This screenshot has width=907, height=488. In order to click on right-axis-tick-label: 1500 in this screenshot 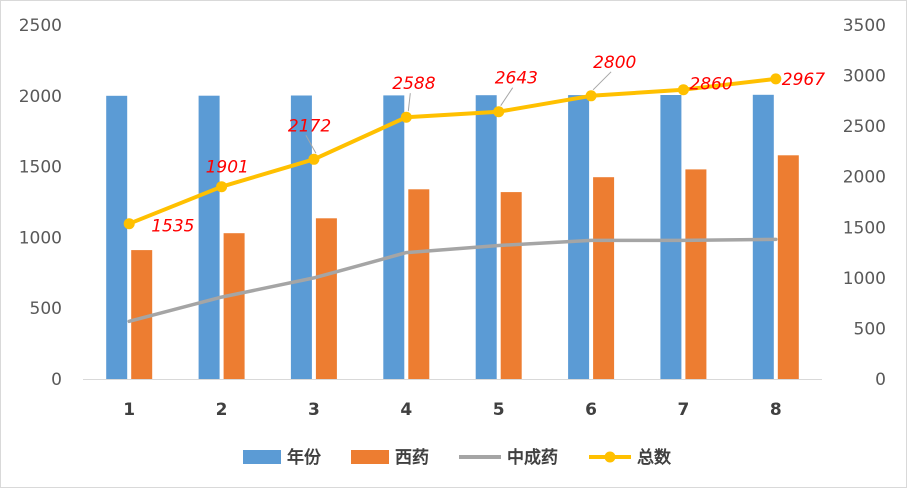, I will do `click(864, 228)`.